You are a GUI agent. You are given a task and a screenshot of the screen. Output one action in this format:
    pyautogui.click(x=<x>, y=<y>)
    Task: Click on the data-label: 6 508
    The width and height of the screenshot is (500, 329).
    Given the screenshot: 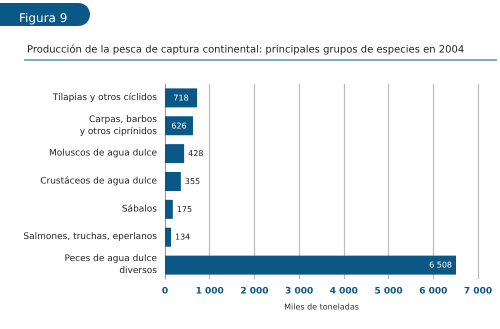 What is the action you would take?
    pyautogui.click(x=440, y=265)
    